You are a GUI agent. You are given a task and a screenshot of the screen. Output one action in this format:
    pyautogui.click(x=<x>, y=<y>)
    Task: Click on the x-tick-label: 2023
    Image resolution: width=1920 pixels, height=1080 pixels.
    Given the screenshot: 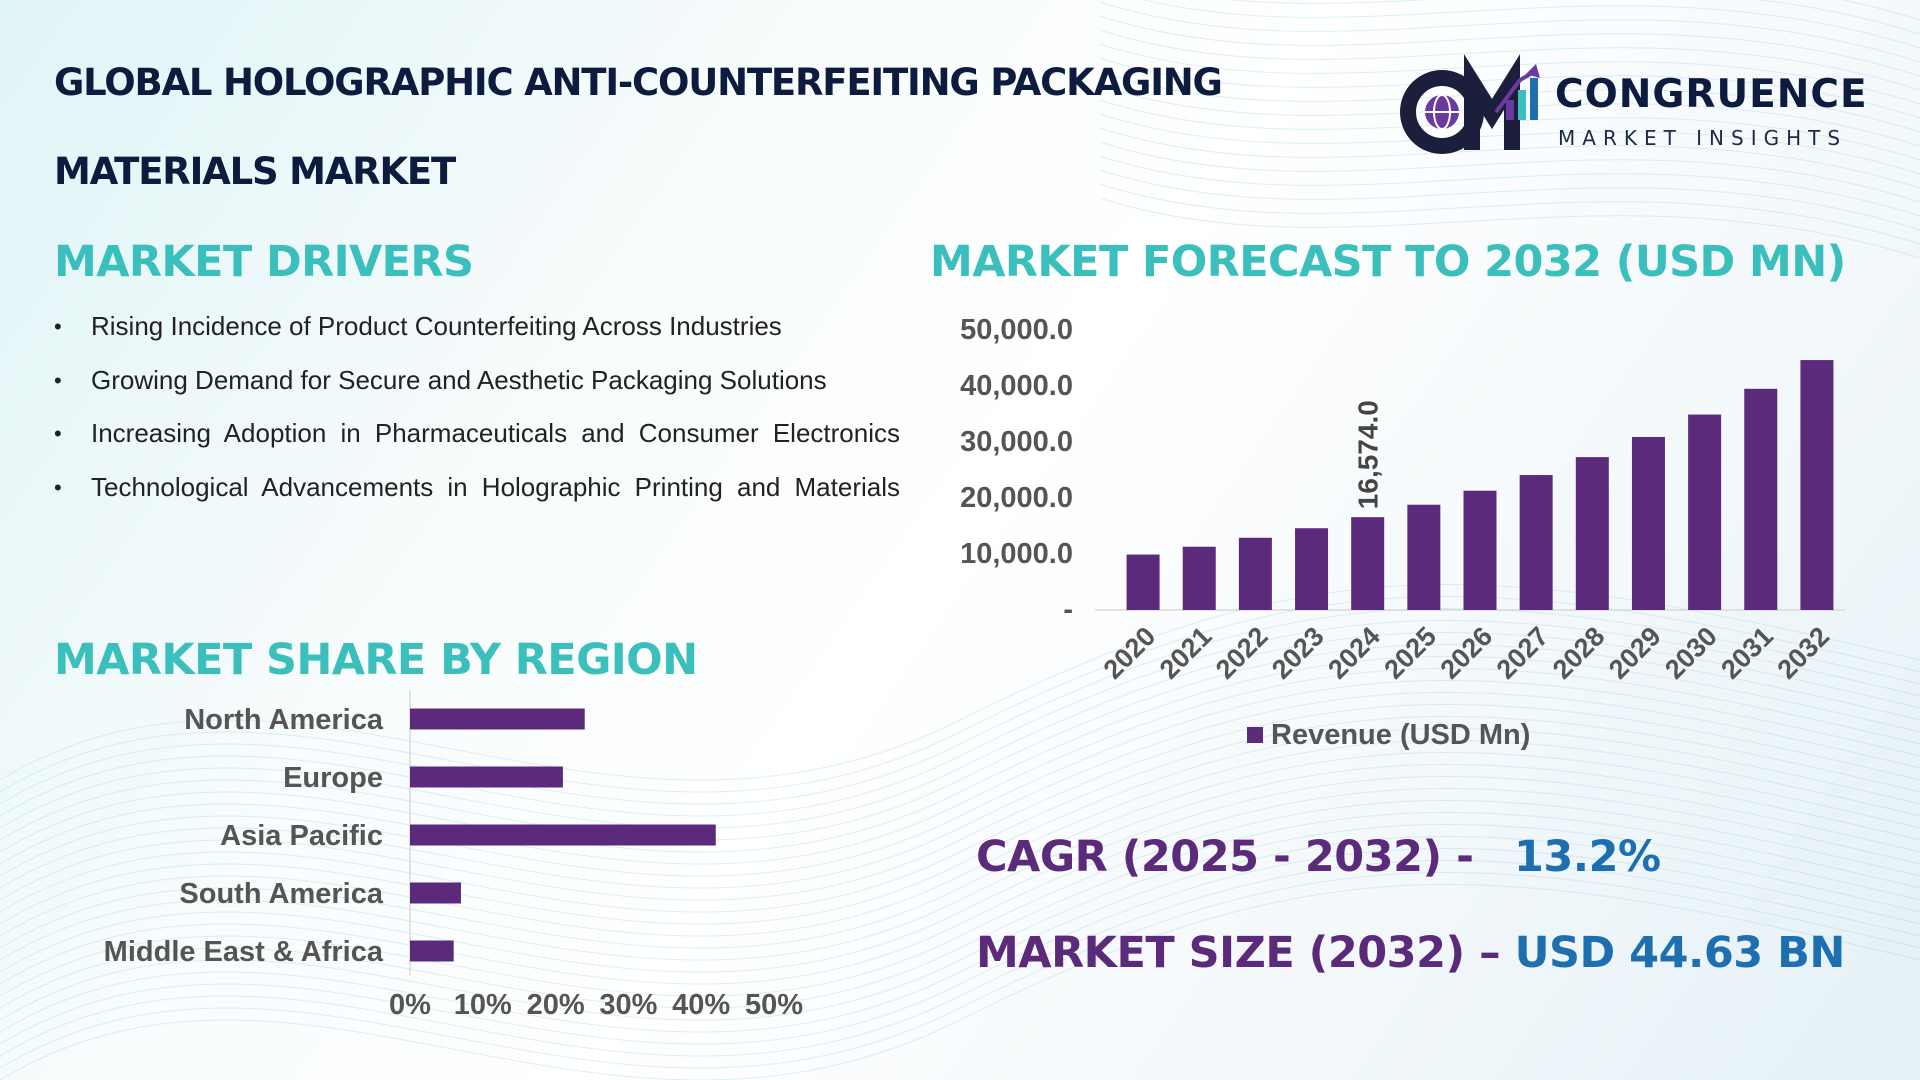 What is the action you would take?
    pyautogui.click(x=1298, y=653)
    